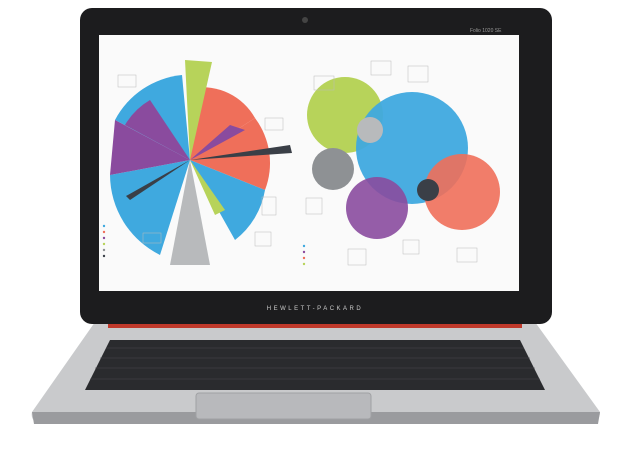 The height and width of the screenshot is (450, 630). What do you see at coordinates (315, 309) in the screenshot?
I see `brand-logo: HEWLETT-PACKARD` at bounding box center [315, 309].